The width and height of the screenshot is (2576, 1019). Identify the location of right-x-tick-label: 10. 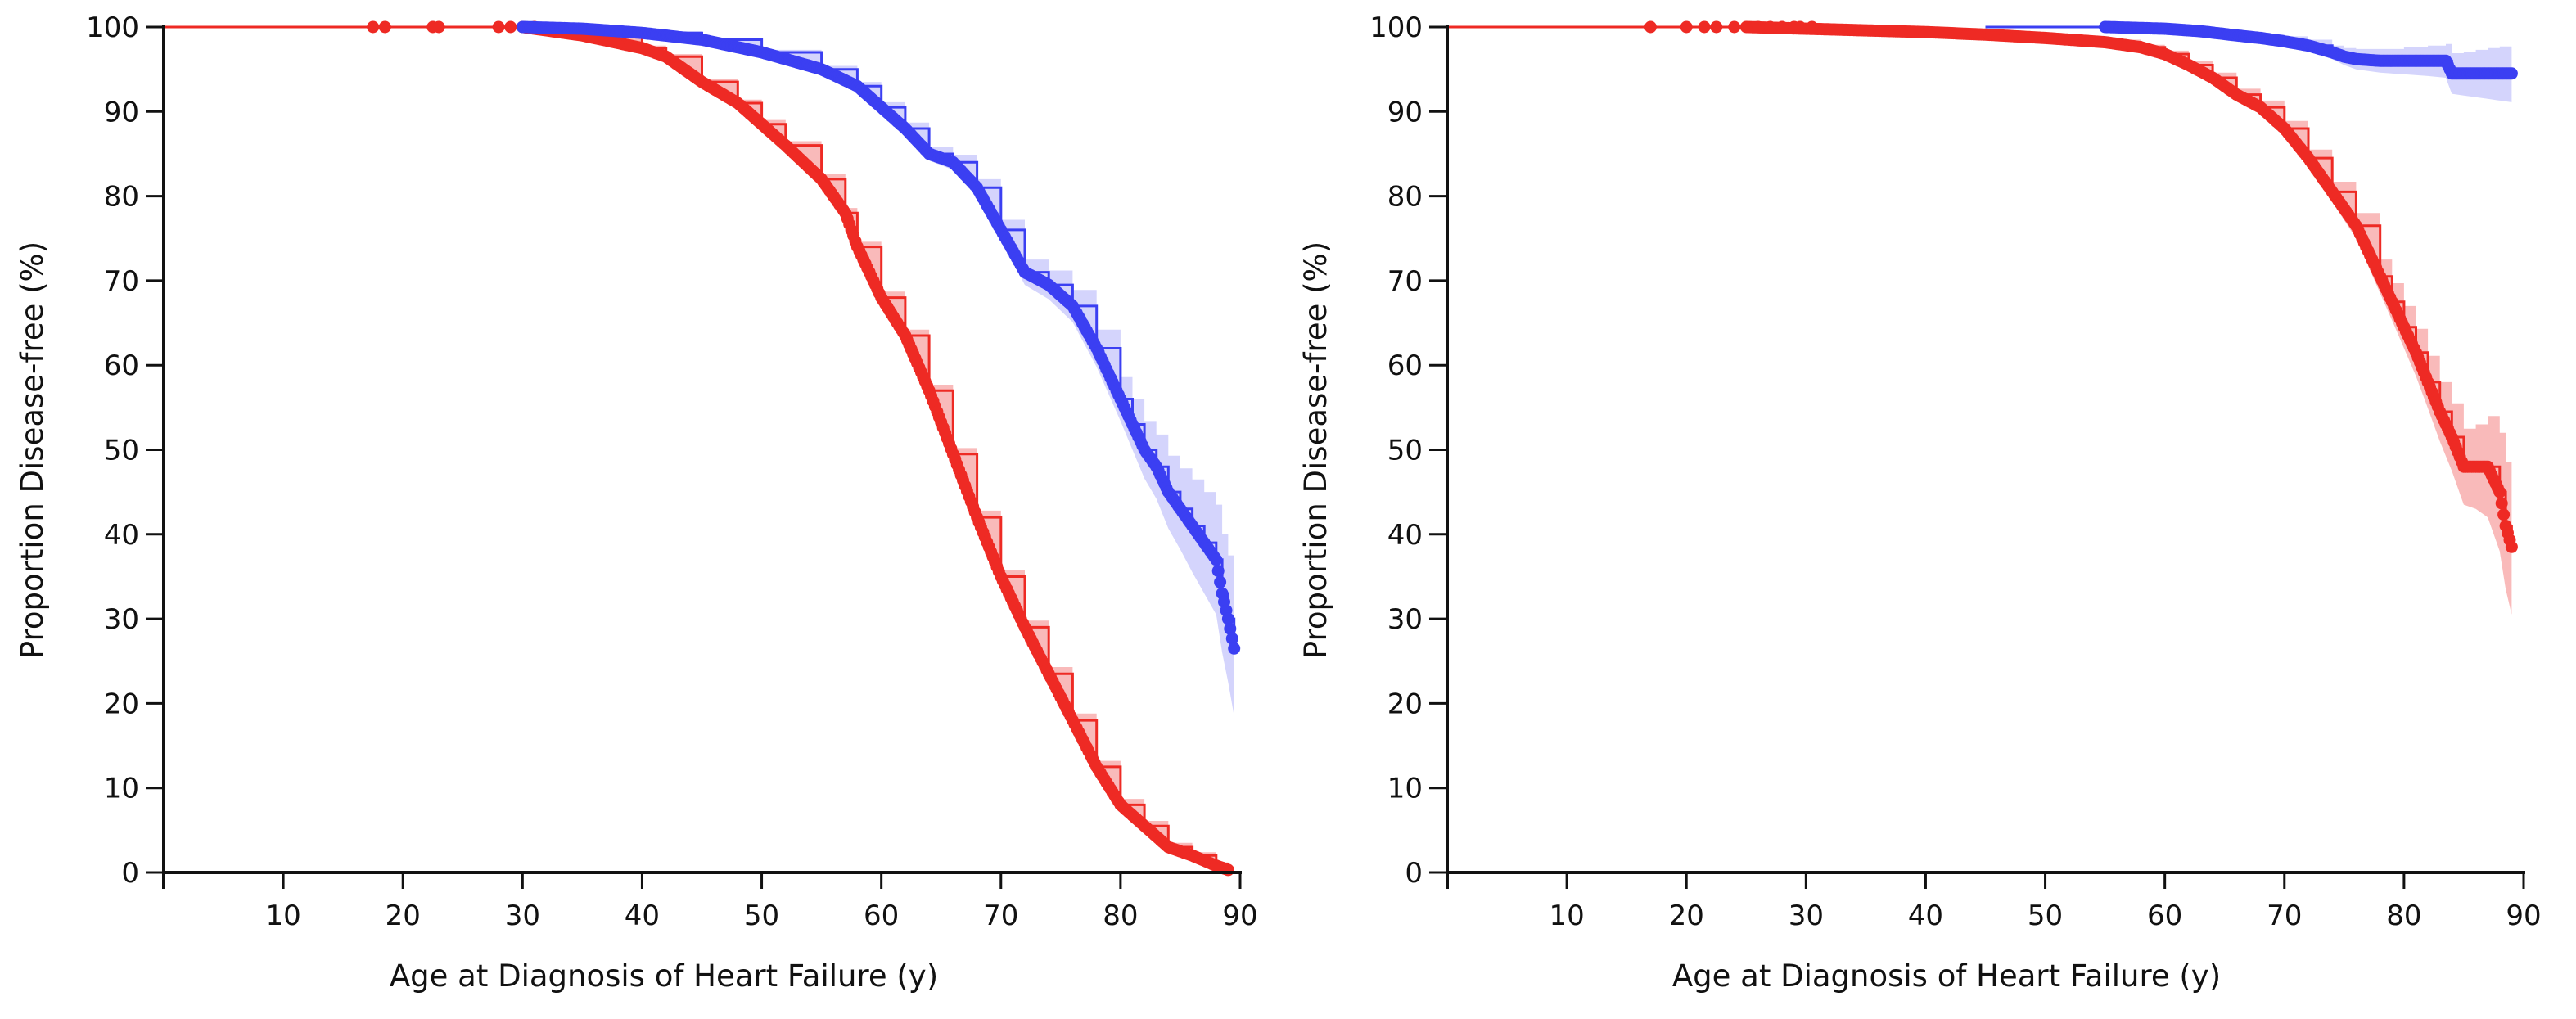
(1566, 916).